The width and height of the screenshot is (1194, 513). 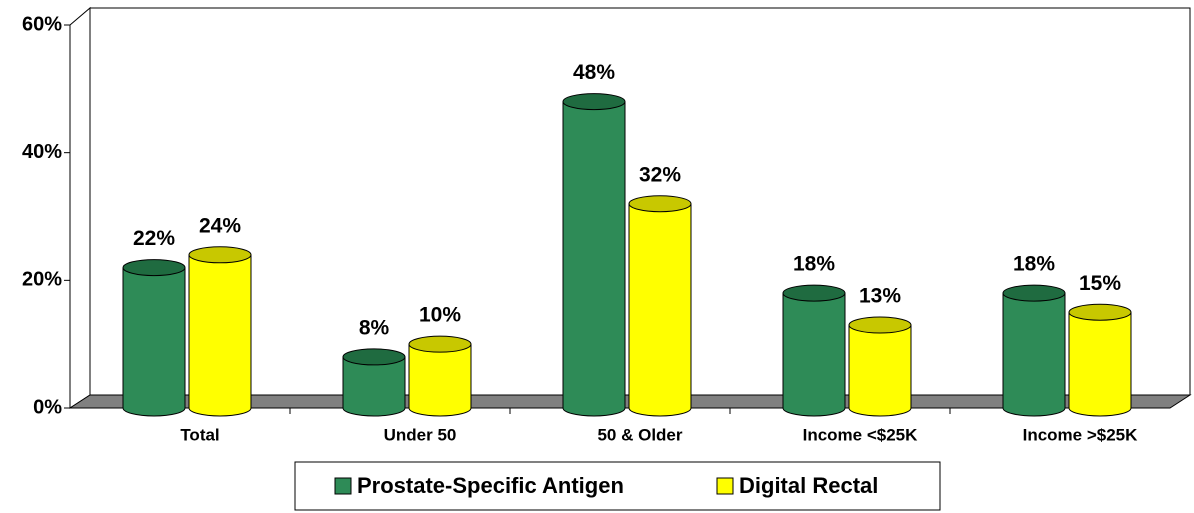 I want to click on x-tick-label: Income >$25K, so click(x=1081, y=434).